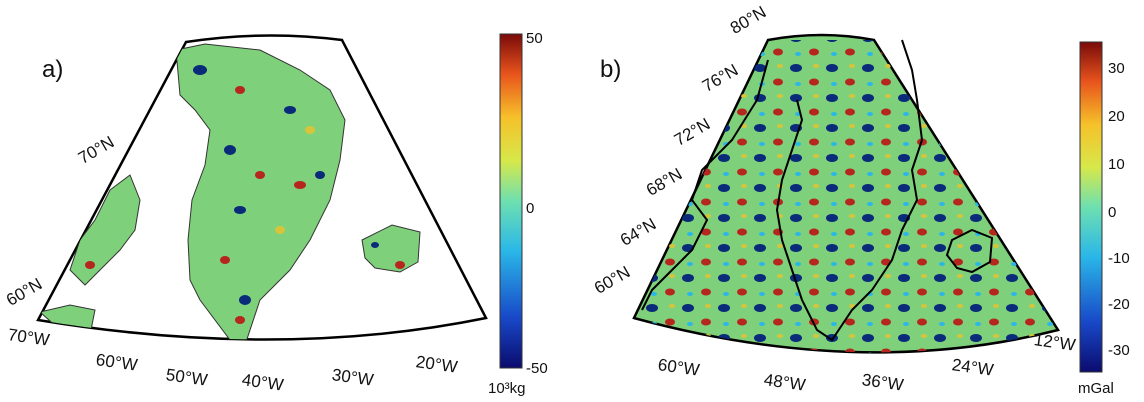 This screenshot has height=402, width=1144. I want to click on colorbar-b-tick-neg30: -30, so click(1119, 350).